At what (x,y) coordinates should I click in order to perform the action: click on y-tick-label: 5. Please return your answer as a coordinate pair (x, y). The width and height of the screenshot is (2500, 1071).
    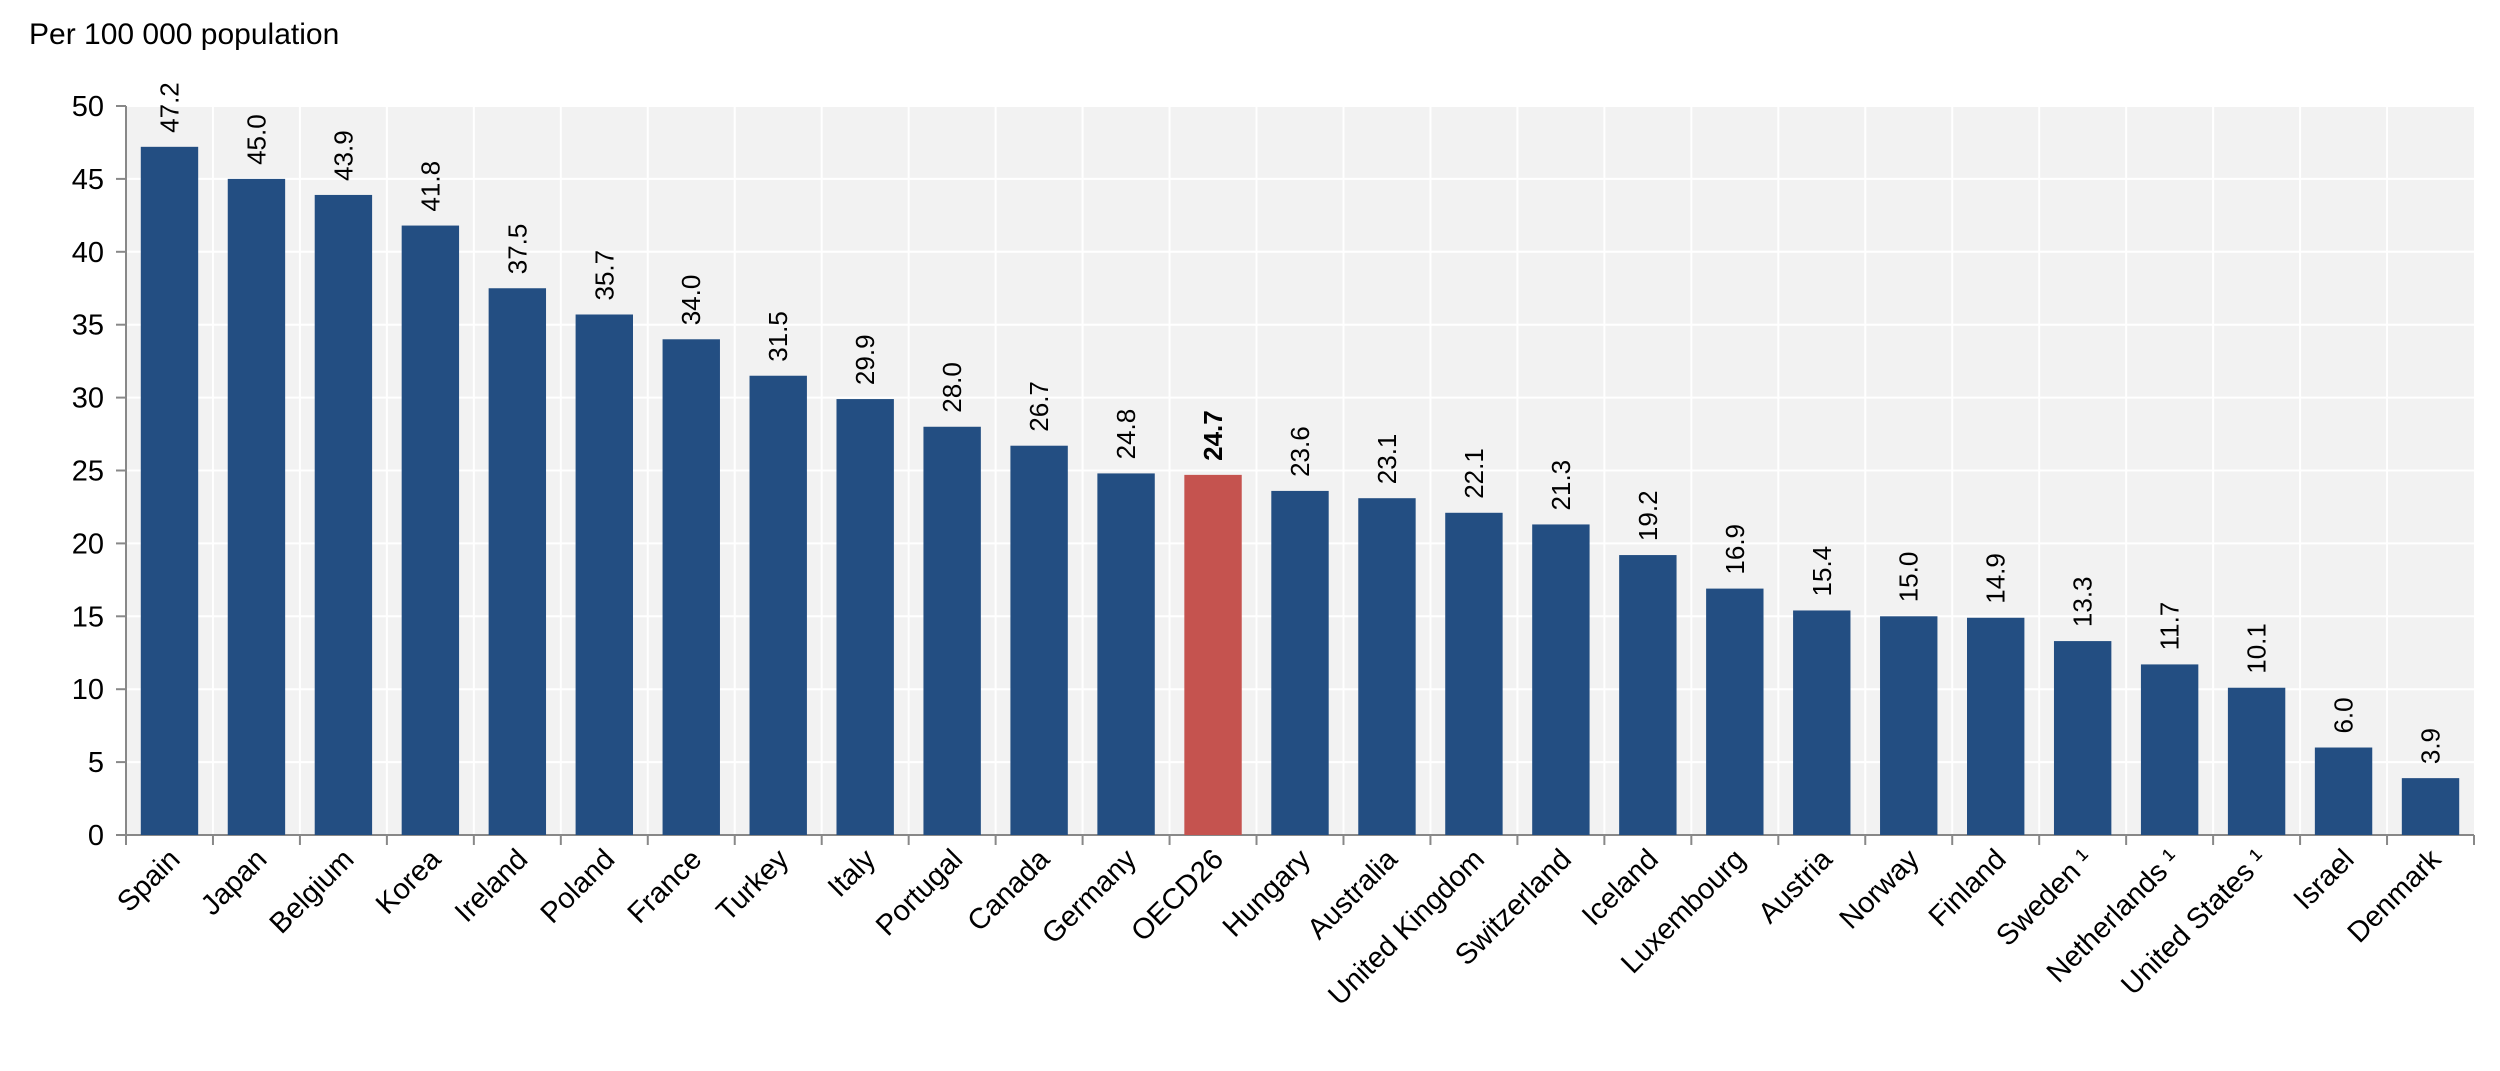
    Looking at the image, I should click on (96, 763).